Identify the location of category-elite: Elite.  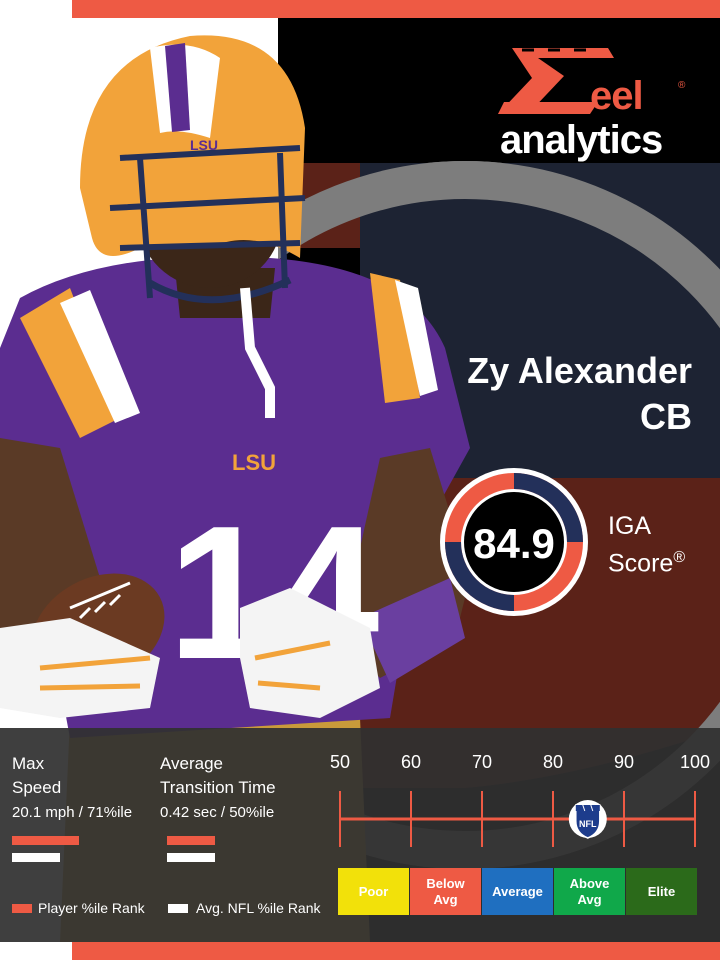
(661, 891).